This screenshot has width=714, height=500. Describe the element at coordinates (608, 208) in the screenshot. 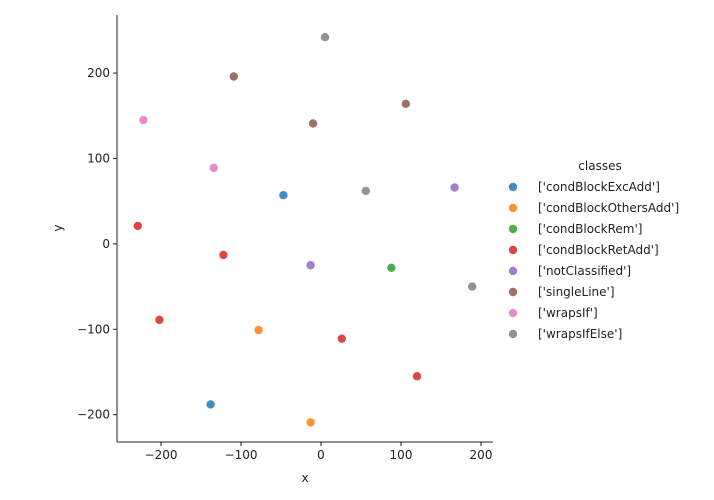

I see `legend-label: ['condBlockOthersAdd']` at that location.